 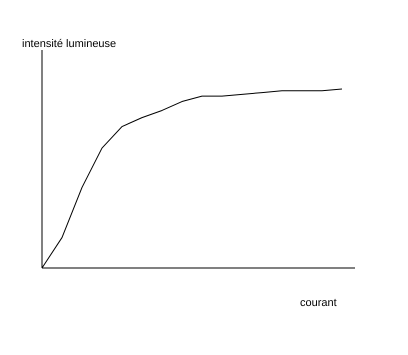 I want to click on x-axis-title: courant, so click(x=318, y=303).